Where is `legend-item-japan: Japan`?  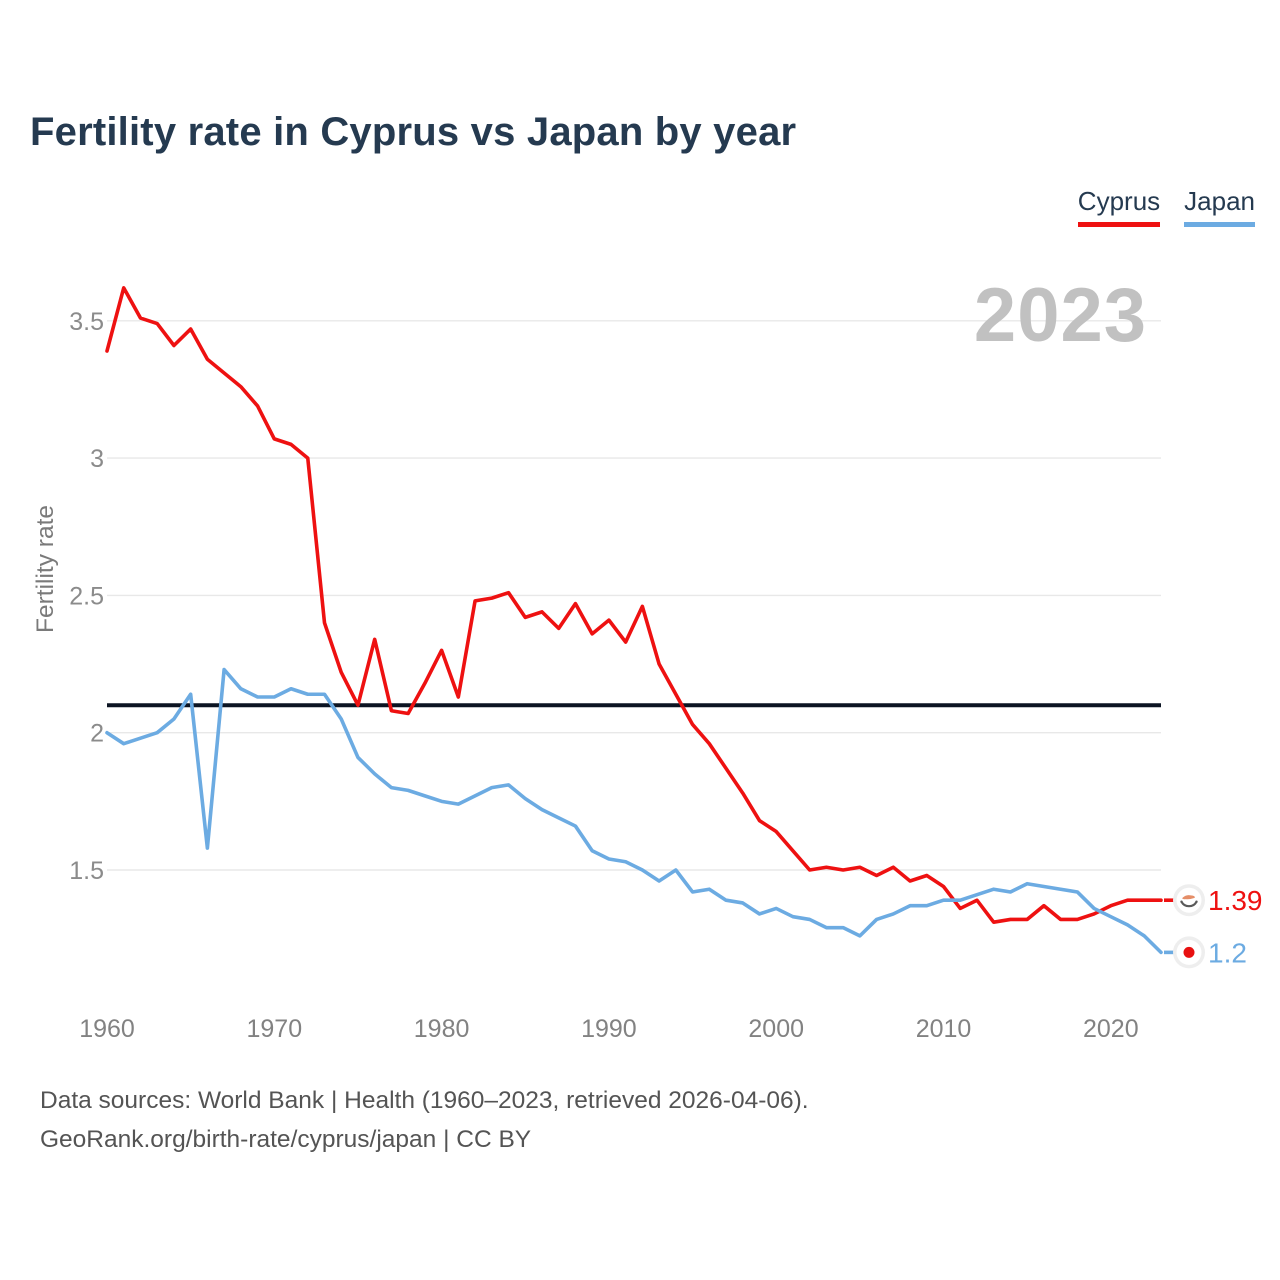 legend-item-japan: Japan is located at coordinates (1219, 206).